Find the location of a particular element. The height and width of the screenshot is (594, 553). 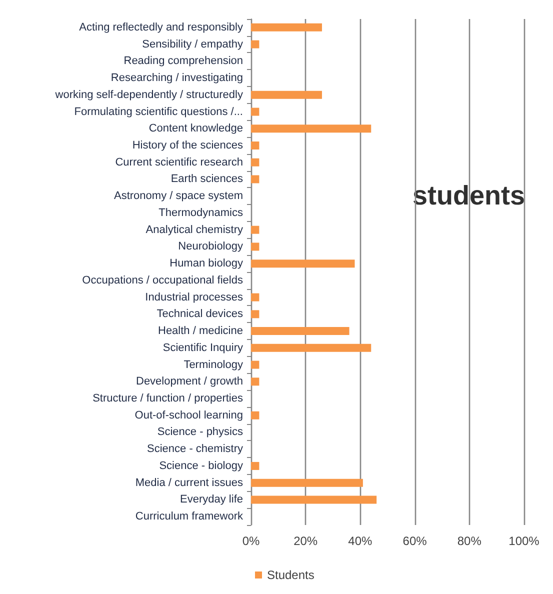

y-tick-label: Researching / investigating is located at coordinates (176, 78).